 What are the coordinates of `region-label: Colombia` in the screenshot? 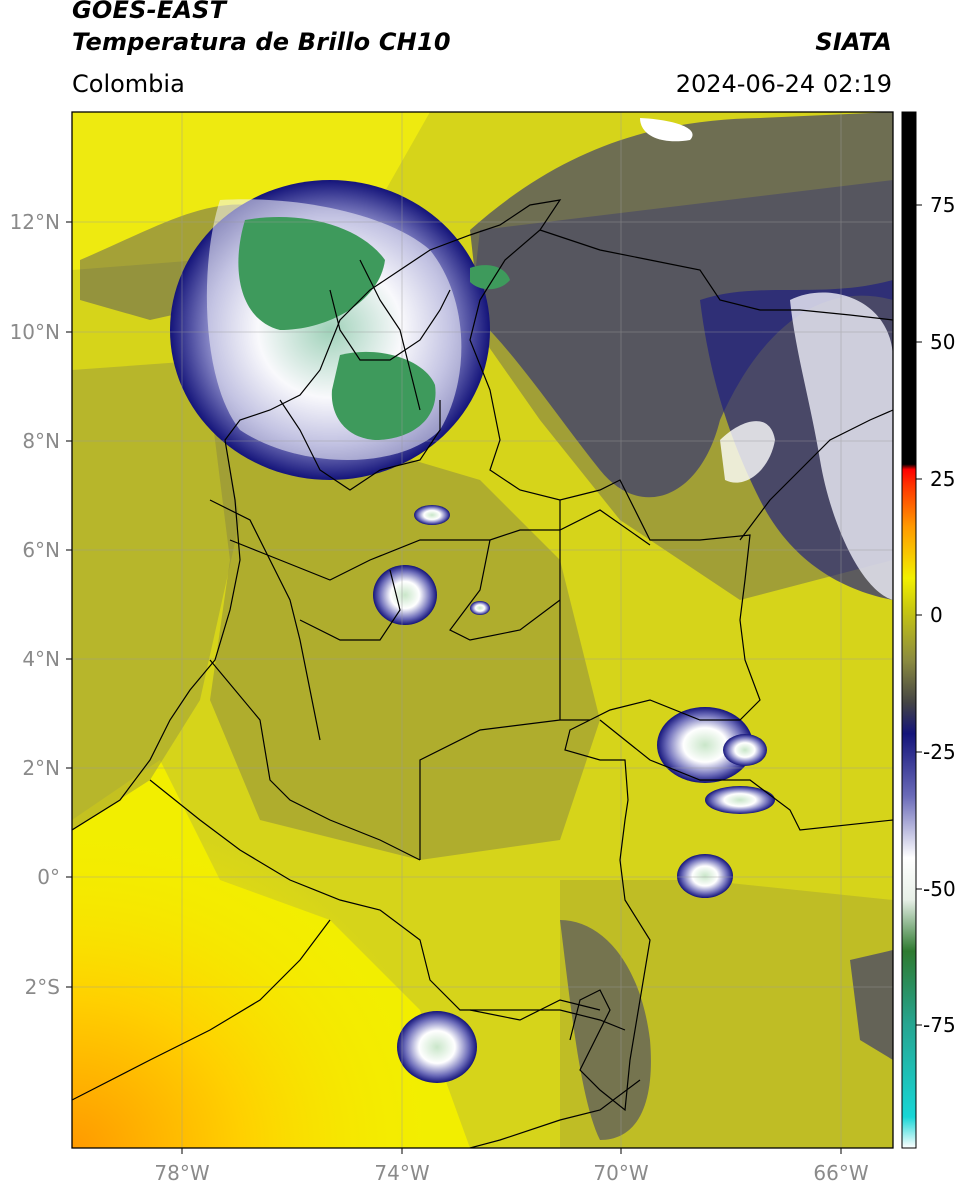 It's located at (128, 84).